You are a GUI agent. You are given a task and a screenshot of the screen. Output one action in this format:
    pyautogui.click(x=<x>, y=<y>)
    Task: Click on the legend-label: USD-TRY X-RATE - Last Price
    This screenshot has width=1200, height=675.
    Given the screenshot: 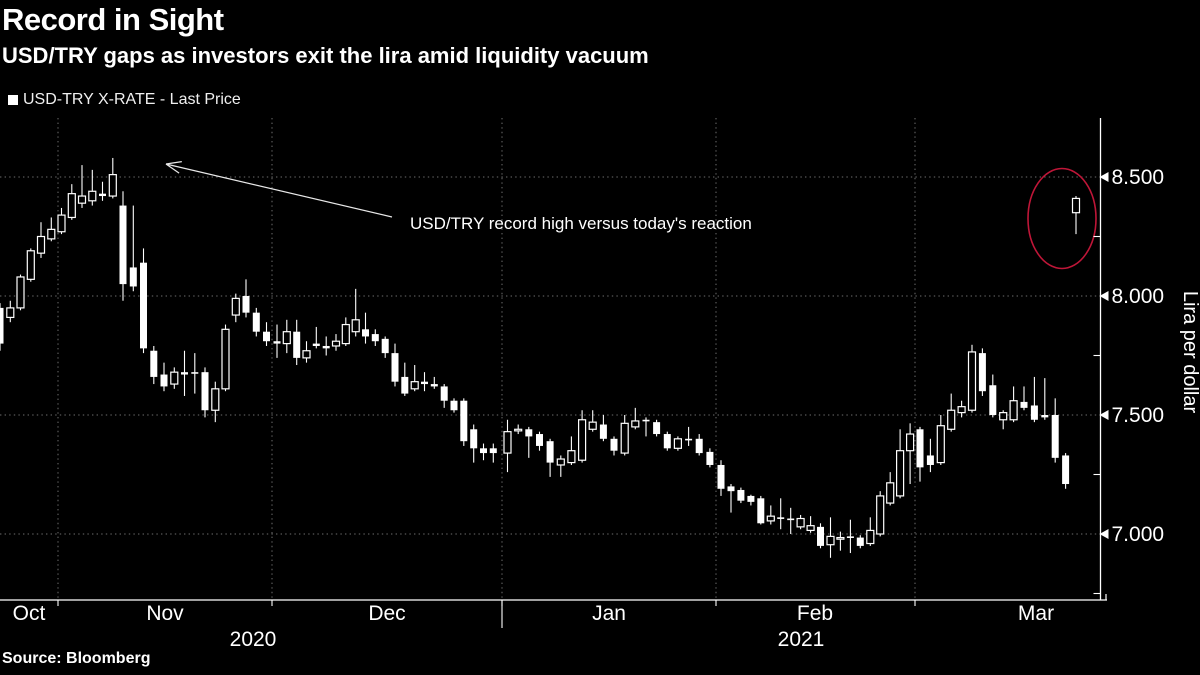 What is the action you would take?
    pyautogui.click(x=132, y=99)
    